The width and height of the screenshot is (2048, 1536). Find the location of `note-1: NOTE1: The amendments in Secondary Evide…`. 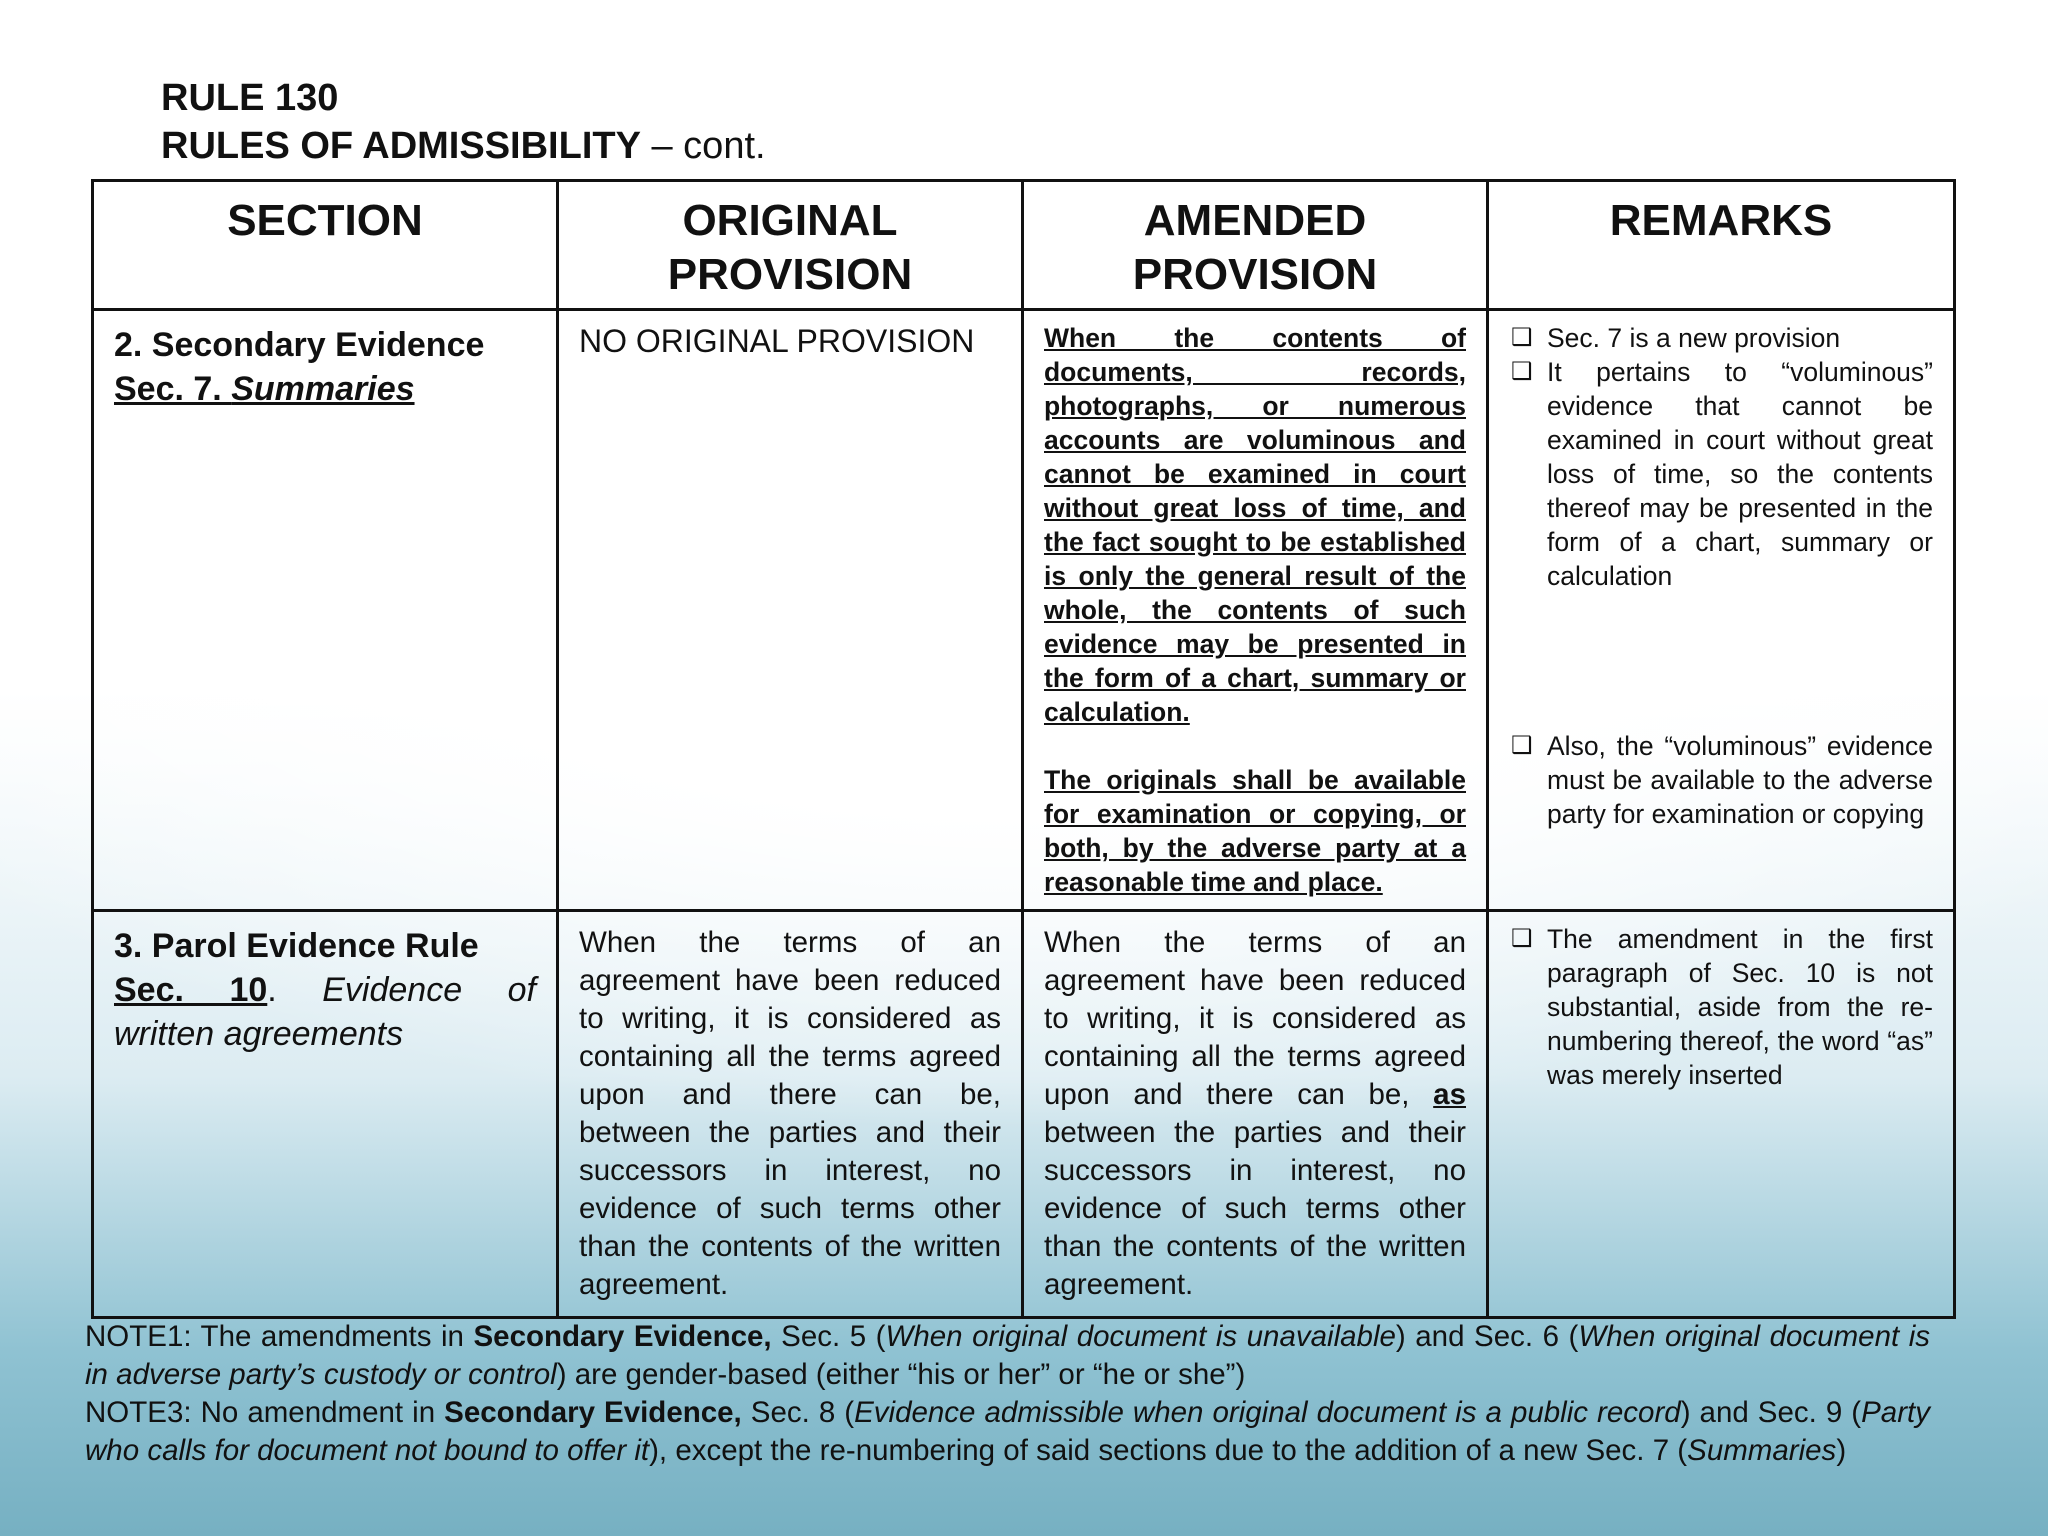

note-1: NOTE1: The amendments in Secondary Evide… is located at coordinates (1008, 1355).